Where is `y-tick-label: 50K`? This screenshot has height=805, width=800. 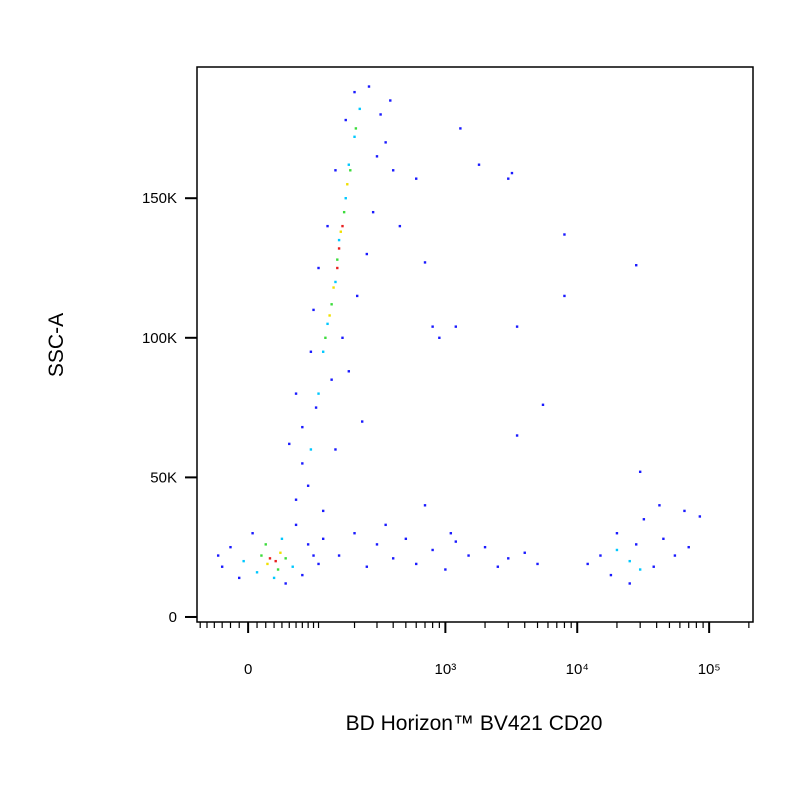 y-tick-label: 50K is located at coordinates (163, 477).